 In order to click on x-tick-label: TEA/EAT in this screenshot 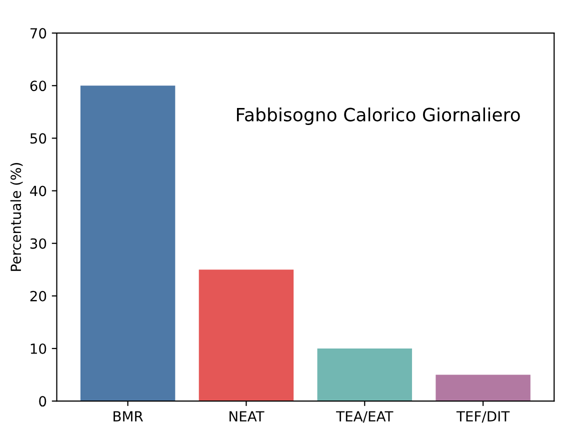, I will do `click(365, 417)`.